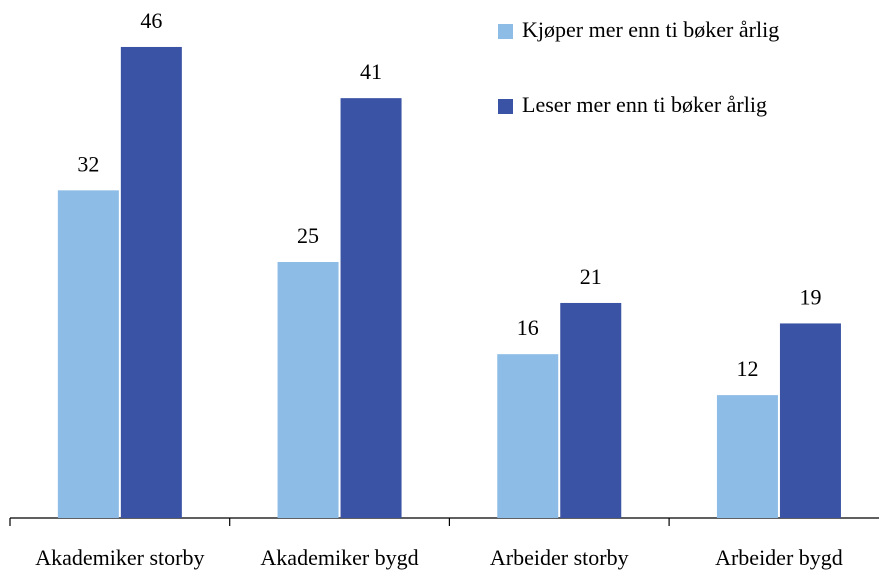 This screenshot has height=575, width=879. Describe the element at coordinates (339, 557) in the screenshot. I see `x-tick-label: Akademiker bygd` at that location.